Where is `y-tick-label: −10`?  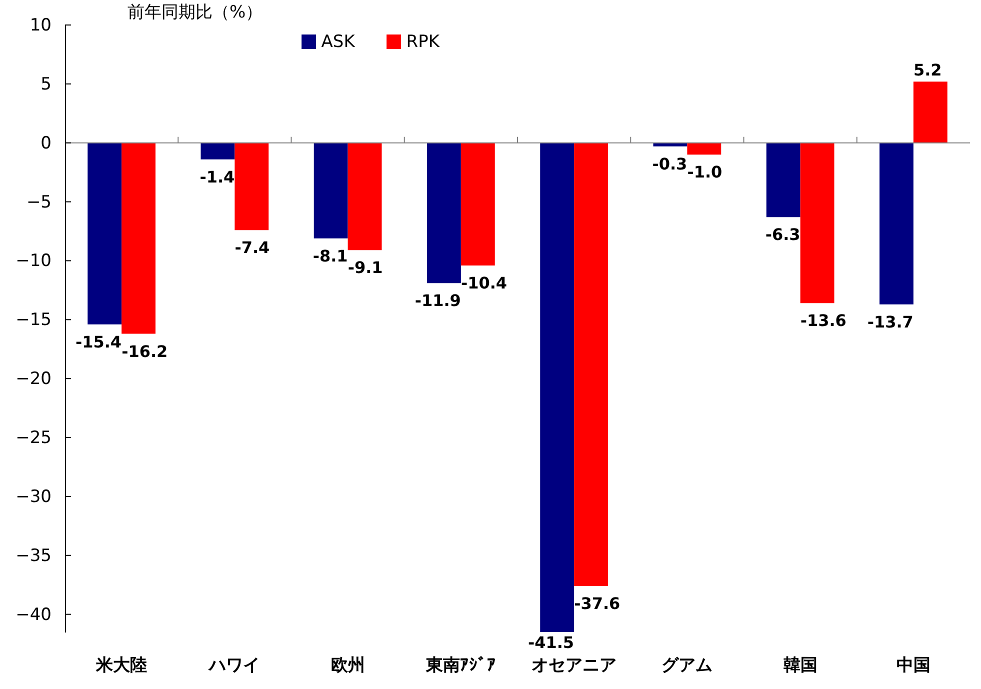
y-tick-label: −10 is located at coordinates (34, 261).